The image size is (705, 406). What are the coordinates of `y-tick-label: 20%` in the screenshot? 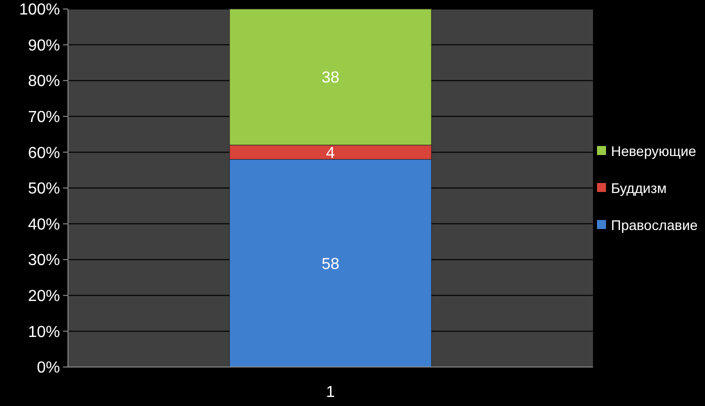 It's located at (44, 296).